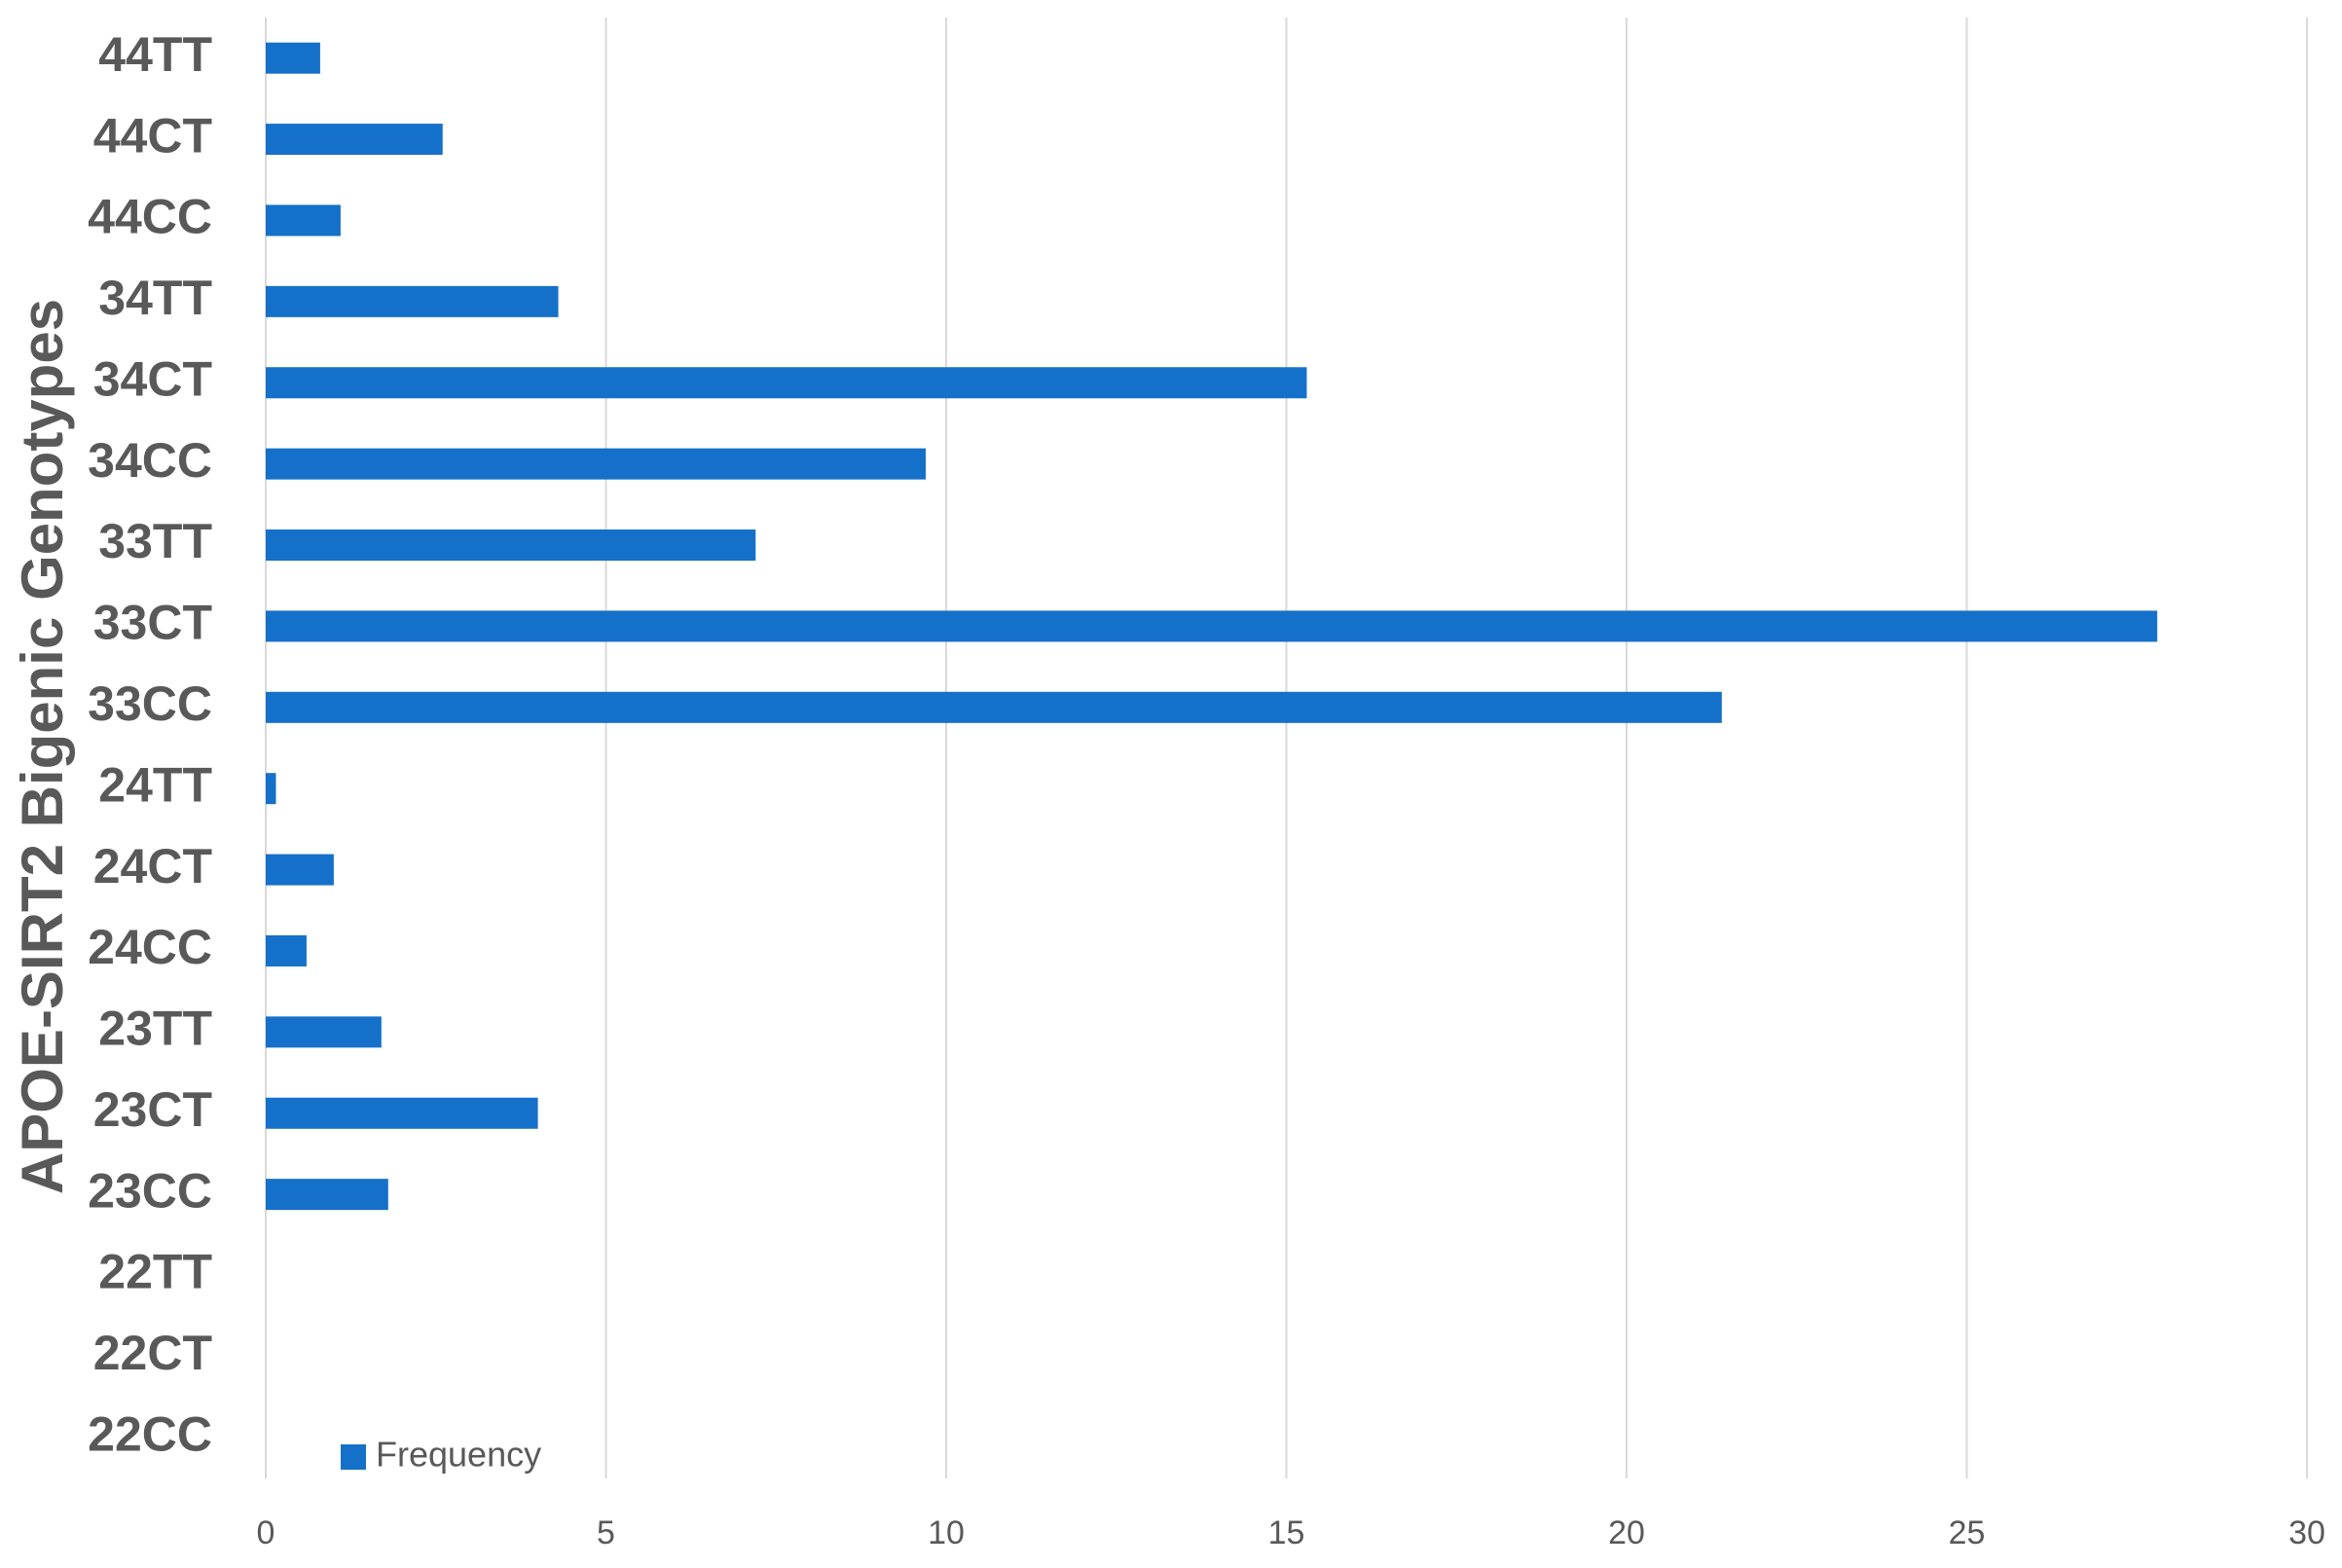  I want to click on y-tick-label: 34TT, so click(155, 298).